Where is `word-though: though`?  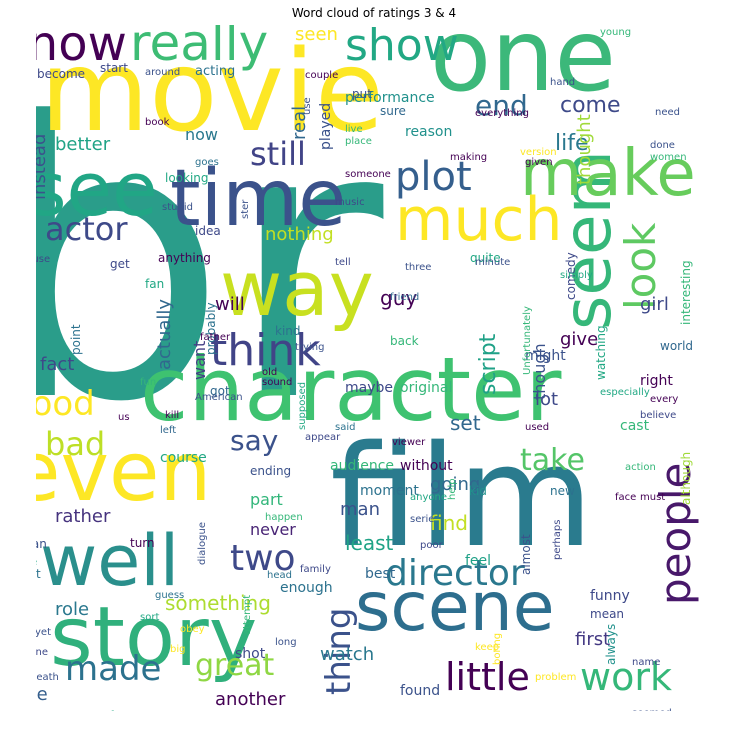 word-though: though is located at coordinates (539, 371).